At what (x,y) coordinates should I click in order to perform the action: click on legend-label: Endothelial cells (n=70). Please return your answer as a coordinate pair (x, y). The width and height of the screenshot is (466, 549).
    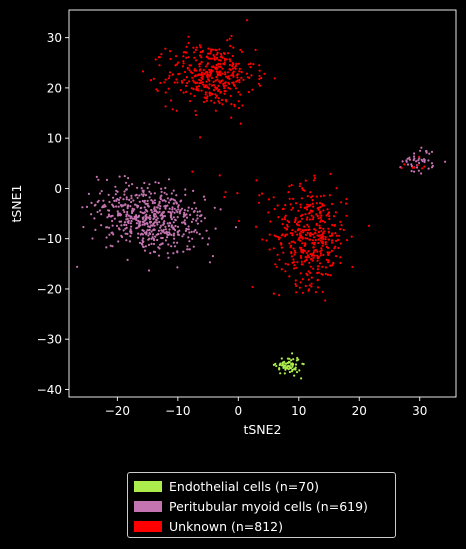
    Looking at the image, I should click on (244, 486).